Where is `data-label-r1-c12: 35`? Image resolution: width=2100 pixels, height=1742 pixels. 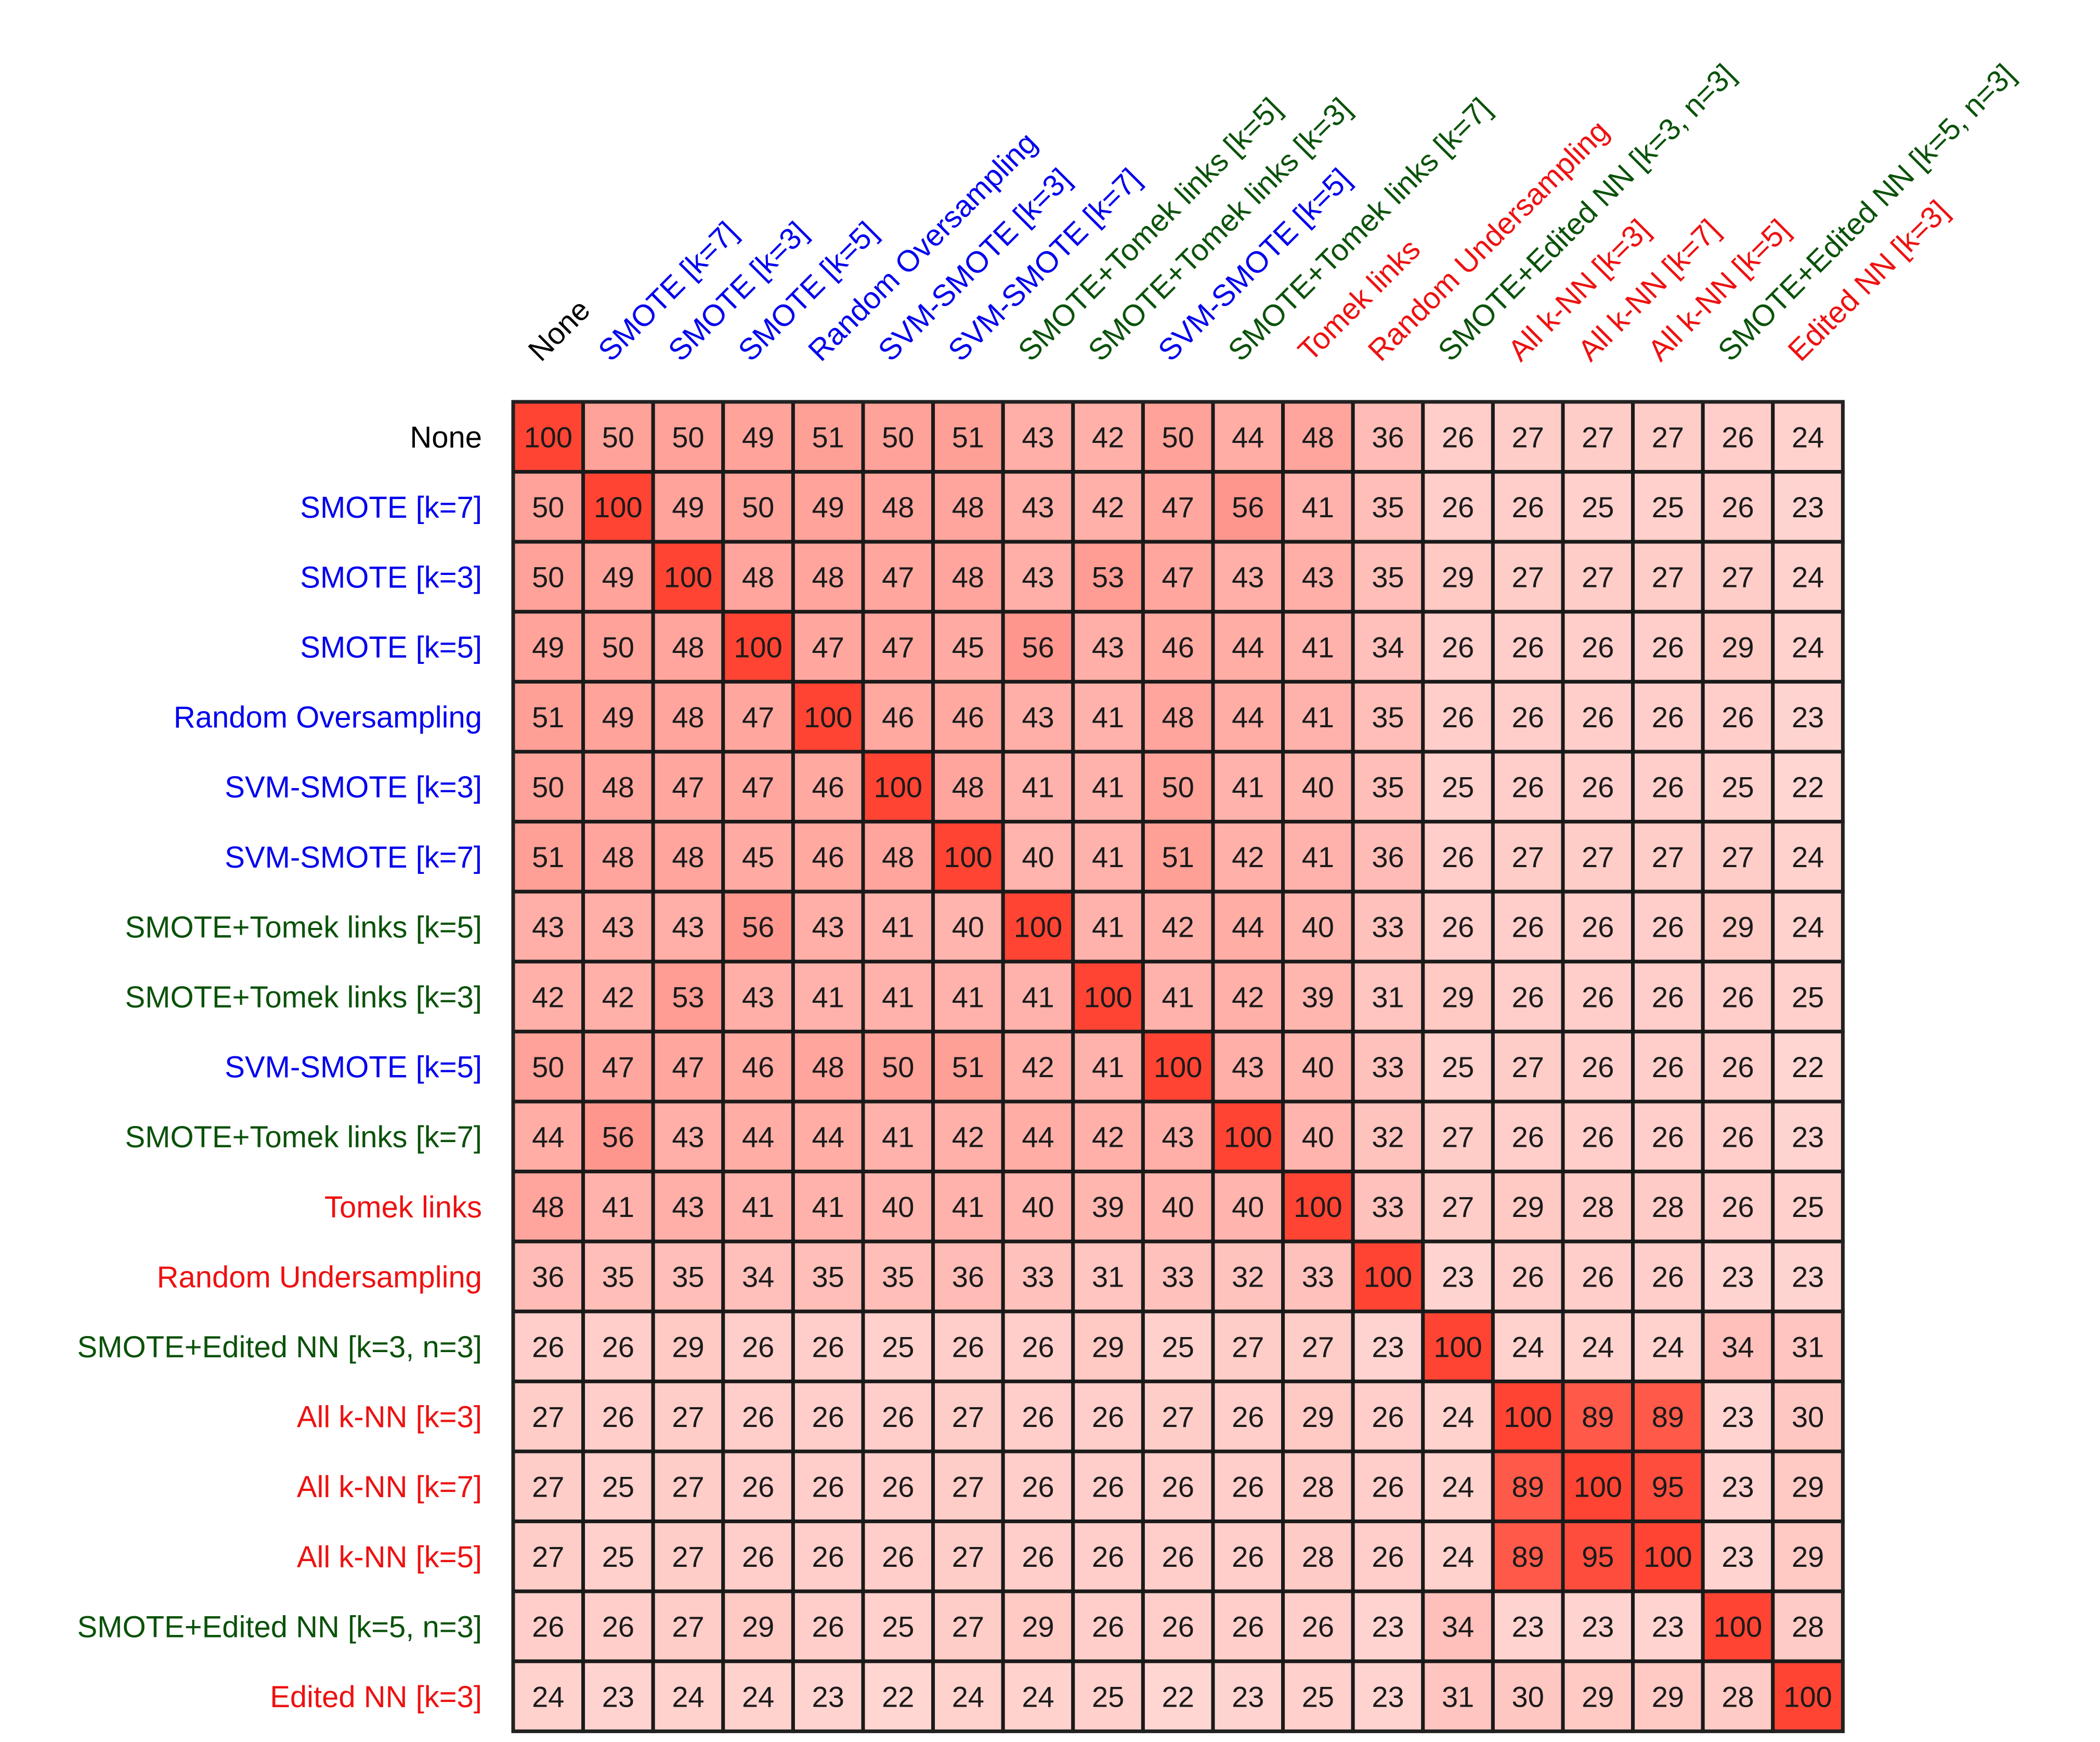 data-label-r1-c12: 35 is located at coordinates (1388, 507).